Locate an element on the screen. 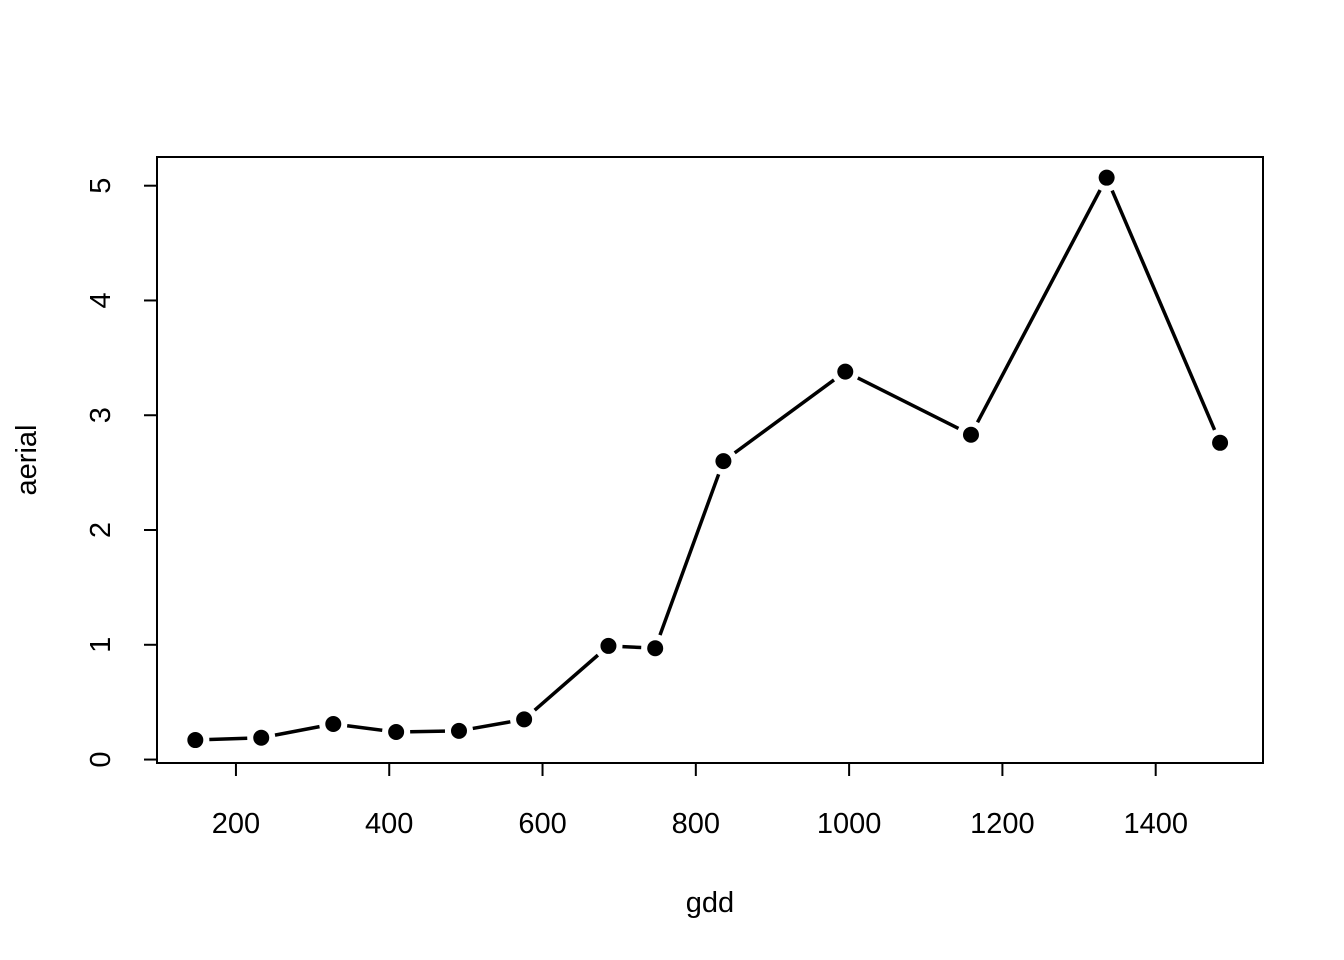 The height and width of the screenshot is (960, 1344). y-tick-label: 0 is located at coordinates (101, 759).